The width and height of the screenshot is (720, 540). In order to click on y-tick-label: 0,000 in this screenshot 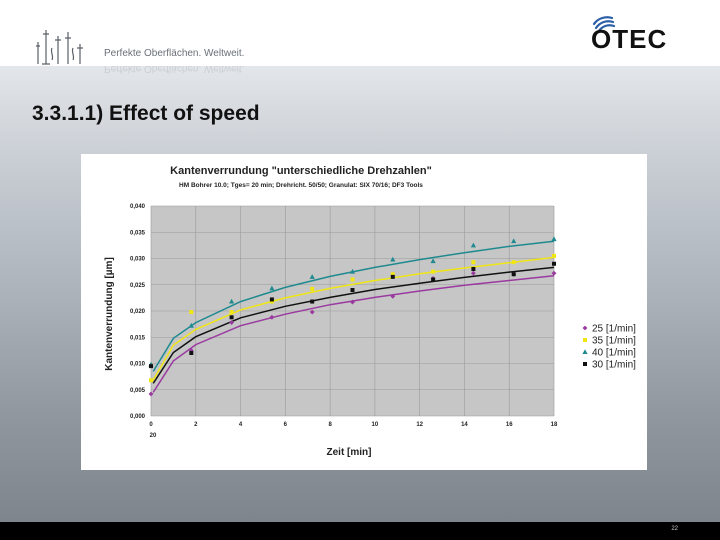, I will do `click(138, 417)`.